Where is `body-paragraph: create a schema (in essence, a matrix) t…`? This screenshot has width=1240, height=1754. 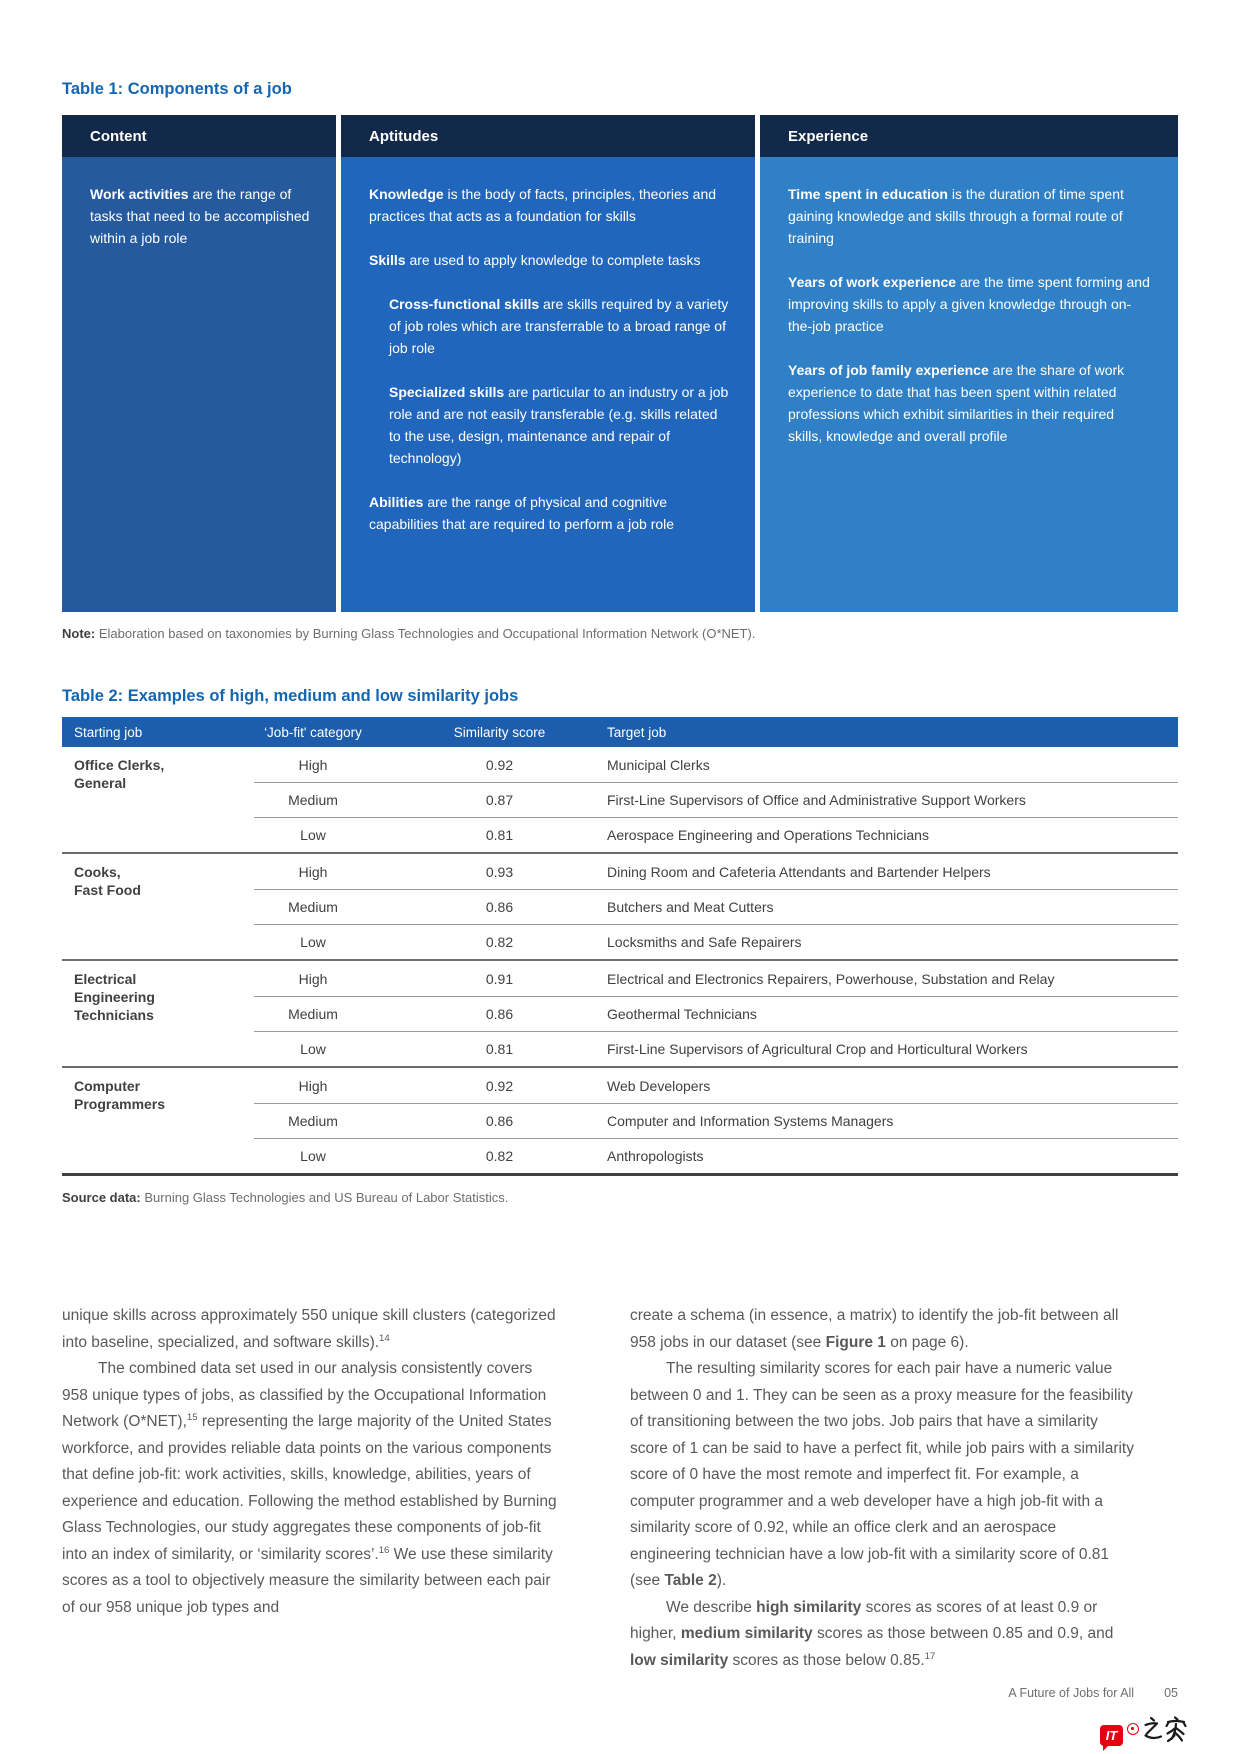
body-paragraph: create a schema (in essence, a matrix) t… is located at coordinates (884, 1329).